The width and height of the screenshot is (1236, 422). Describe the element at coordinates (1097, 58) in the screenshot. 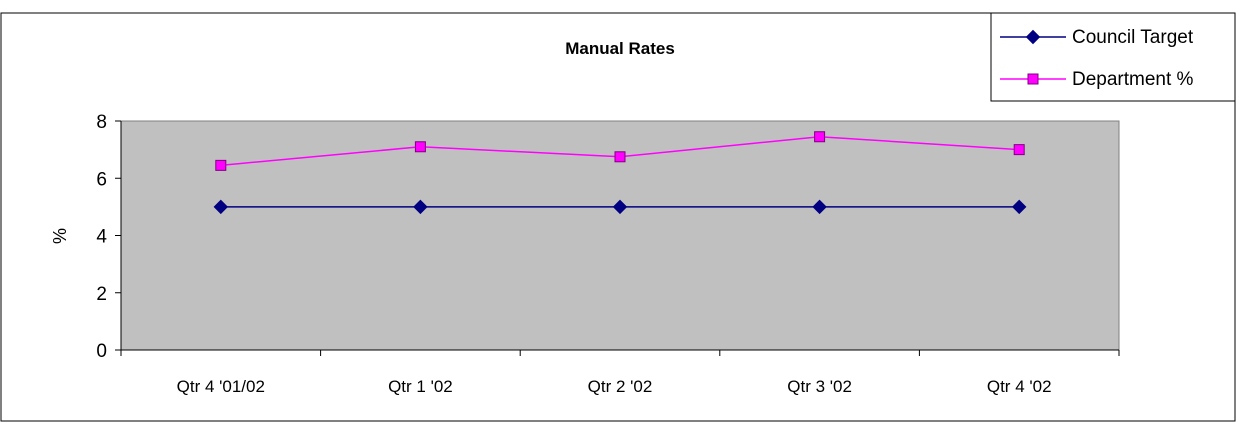

I see `legend-items: Council Target Department %` at that location.